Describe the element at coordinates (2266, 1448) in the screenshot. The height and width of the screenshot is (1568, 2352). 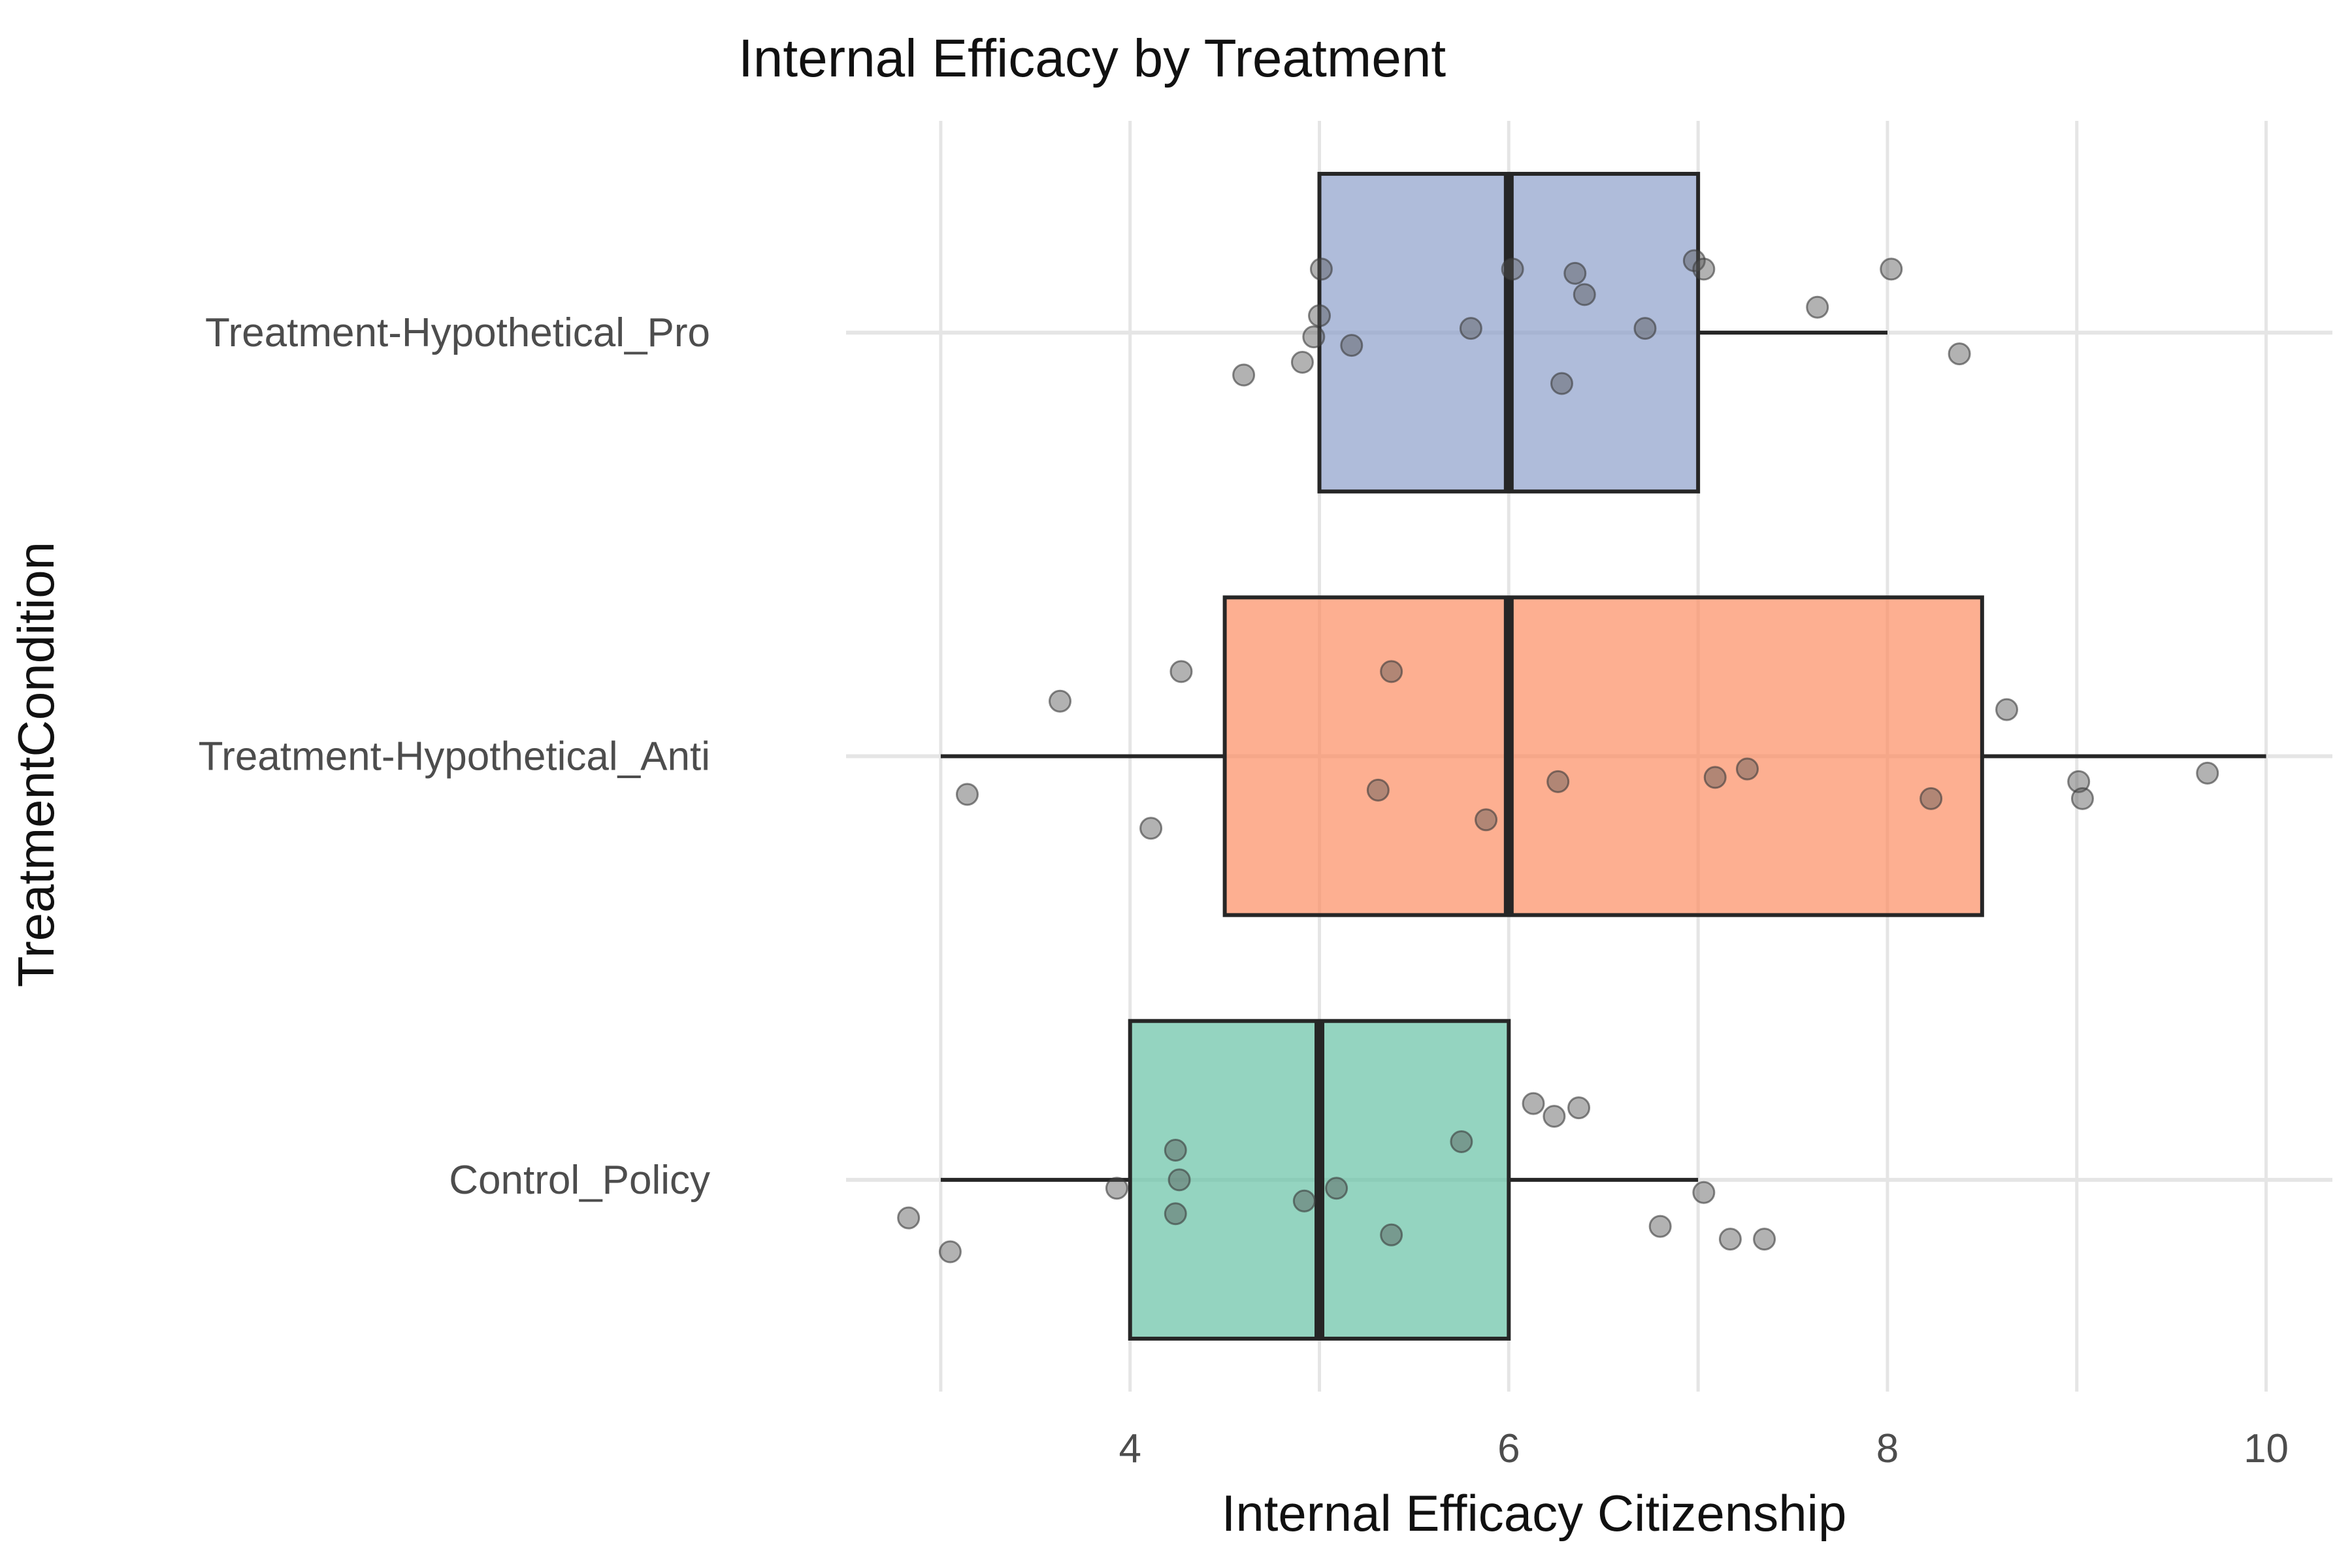
I see `x-tick-label: 10` at that location.